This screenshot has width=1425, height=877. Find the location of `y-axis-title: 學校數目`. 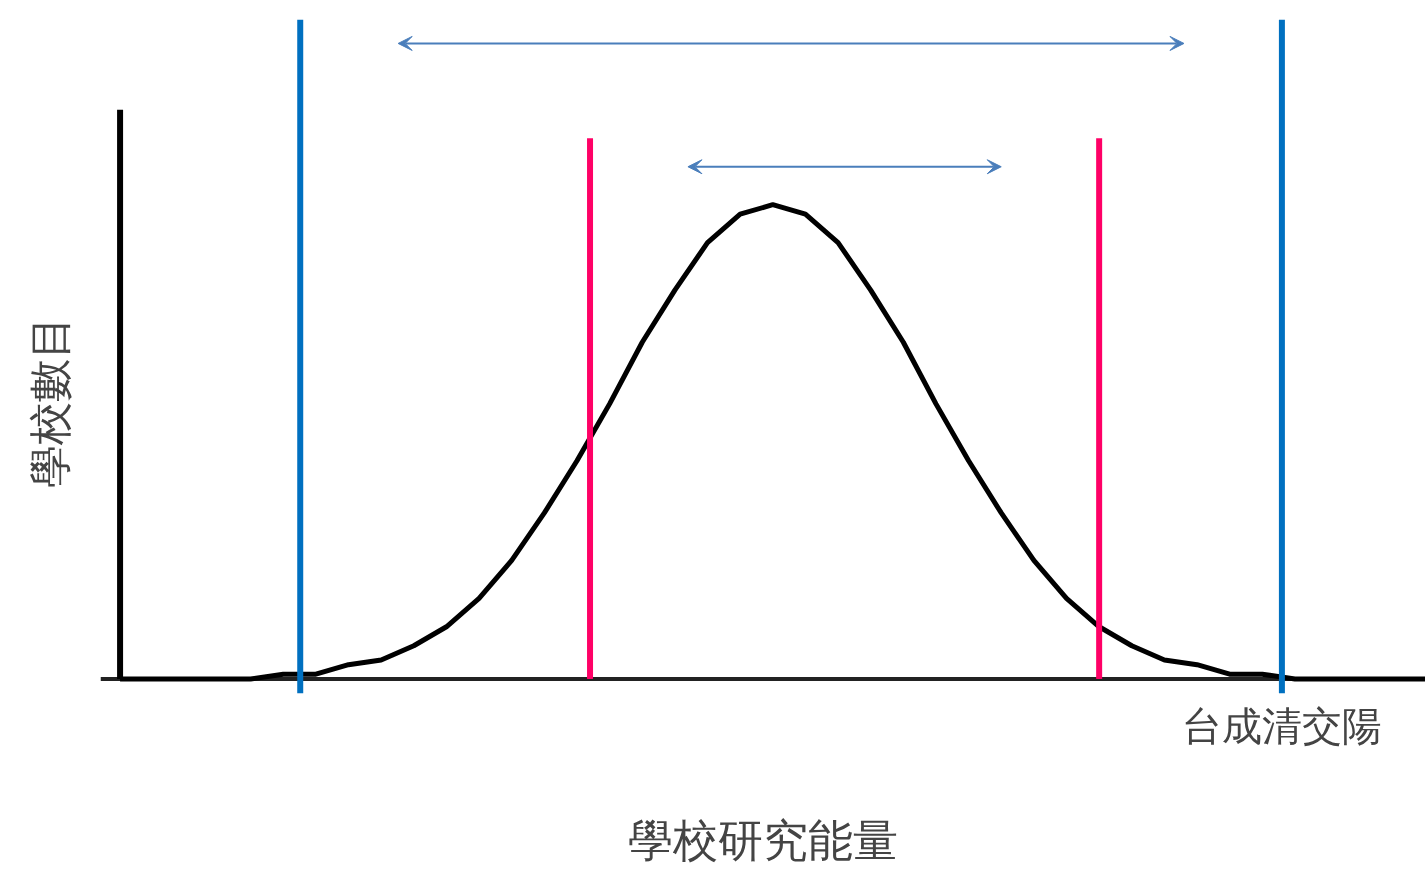

y-axis-title: 學校數目 is located at coordinates (49, 401).